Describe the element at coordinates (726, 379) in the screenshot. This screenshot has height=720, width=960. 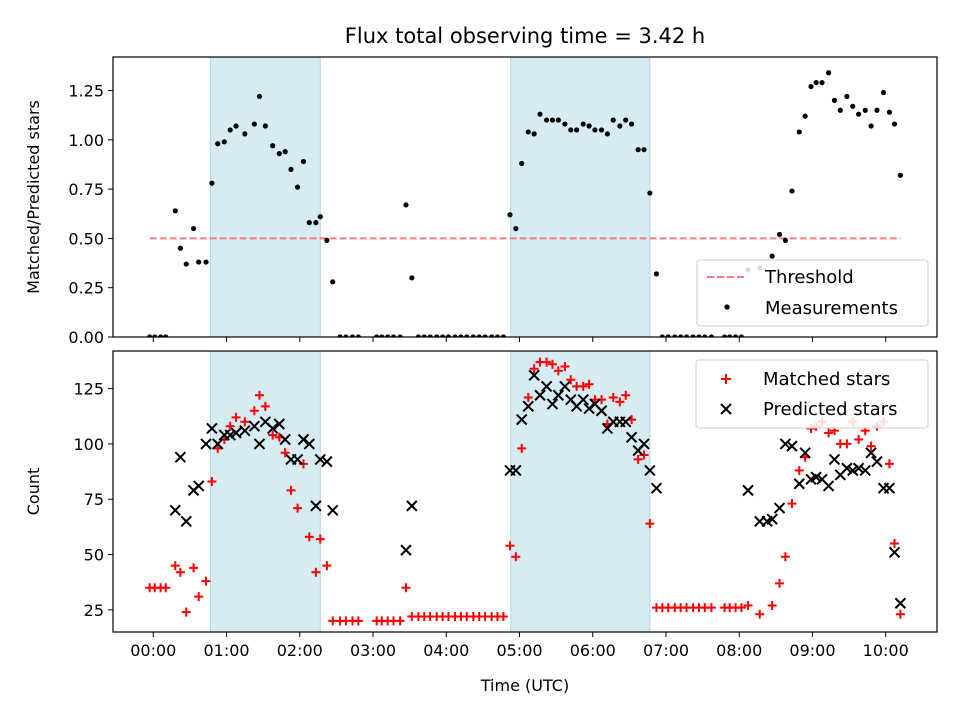
I see `legend-matched-swatch` at that location.